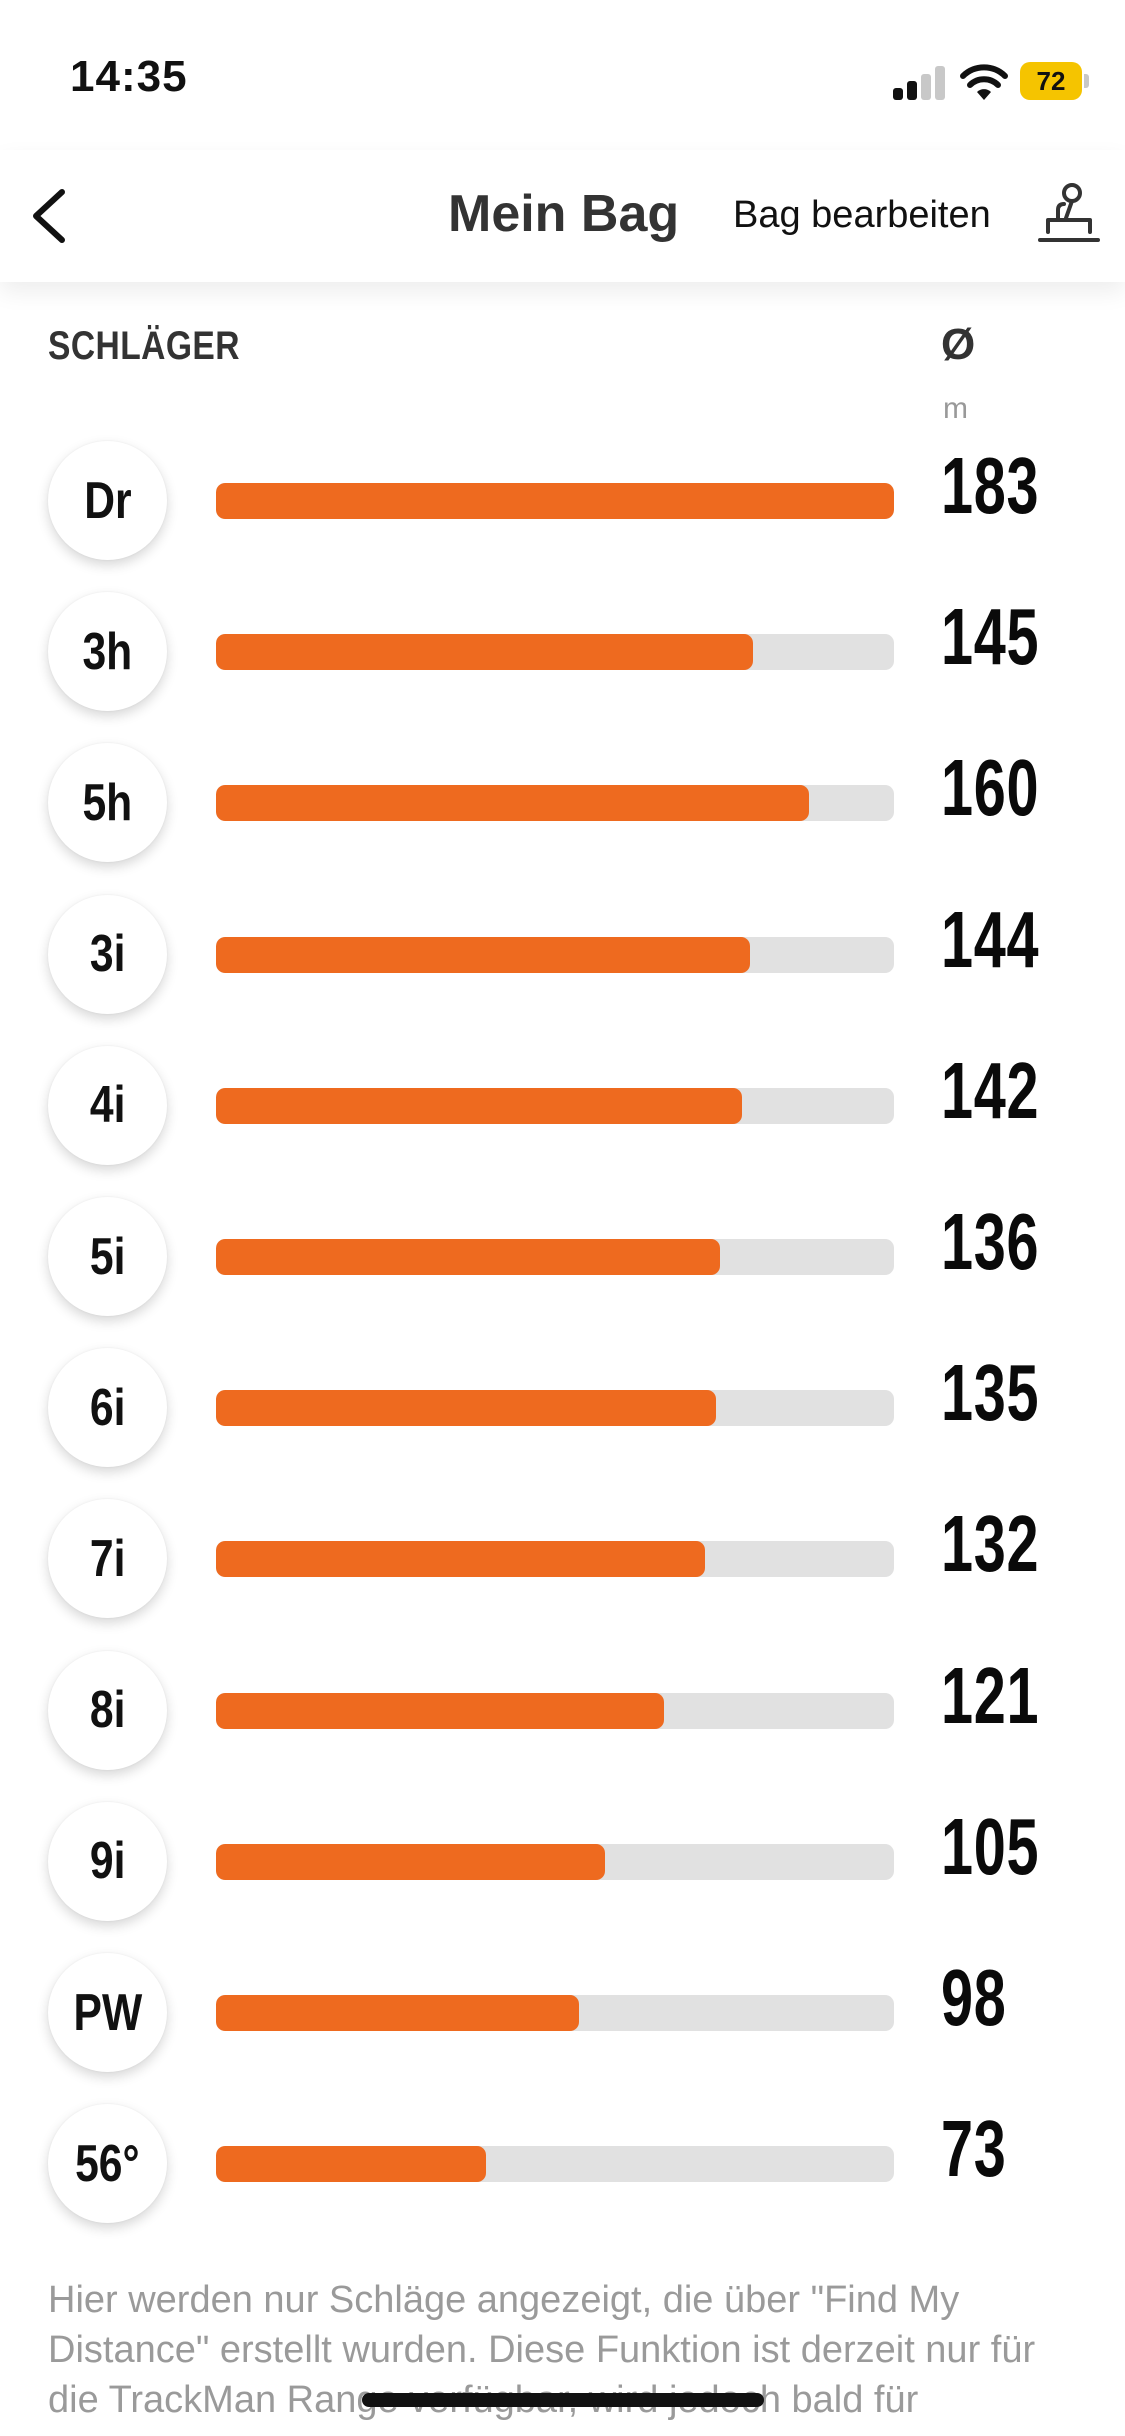  Describe the element at coordinates (1069, 213) in the screenshot. I see `golfer-icon` at that location.